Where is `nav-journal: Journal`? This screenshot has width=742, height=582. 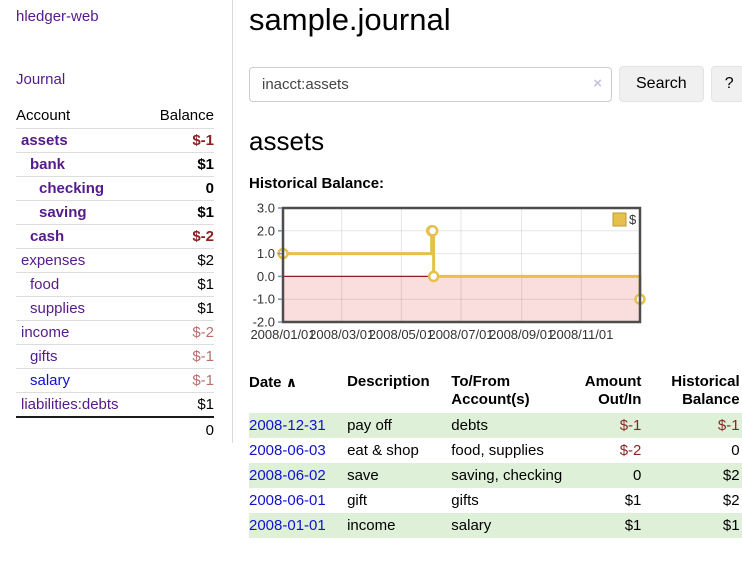 nav-journal: Journal is located at coordinates (115, 79).